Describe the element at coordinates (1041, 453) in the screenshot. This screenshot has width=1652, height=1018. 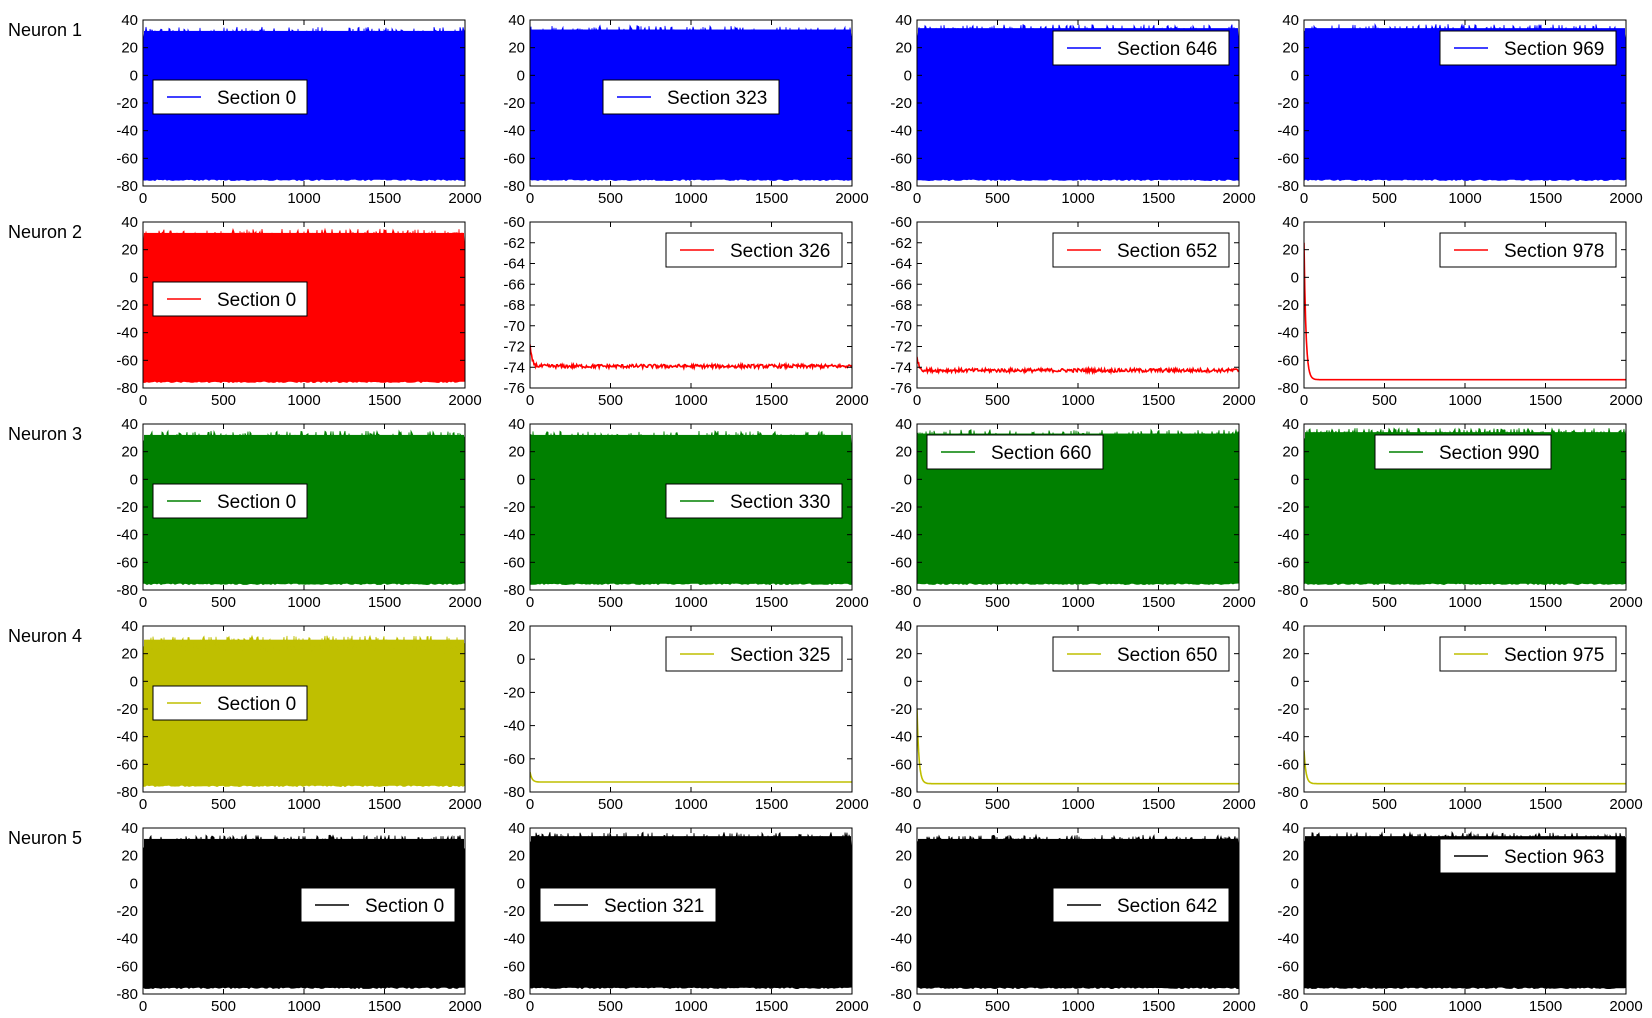
I see `legend-label: Section 660` at that location.